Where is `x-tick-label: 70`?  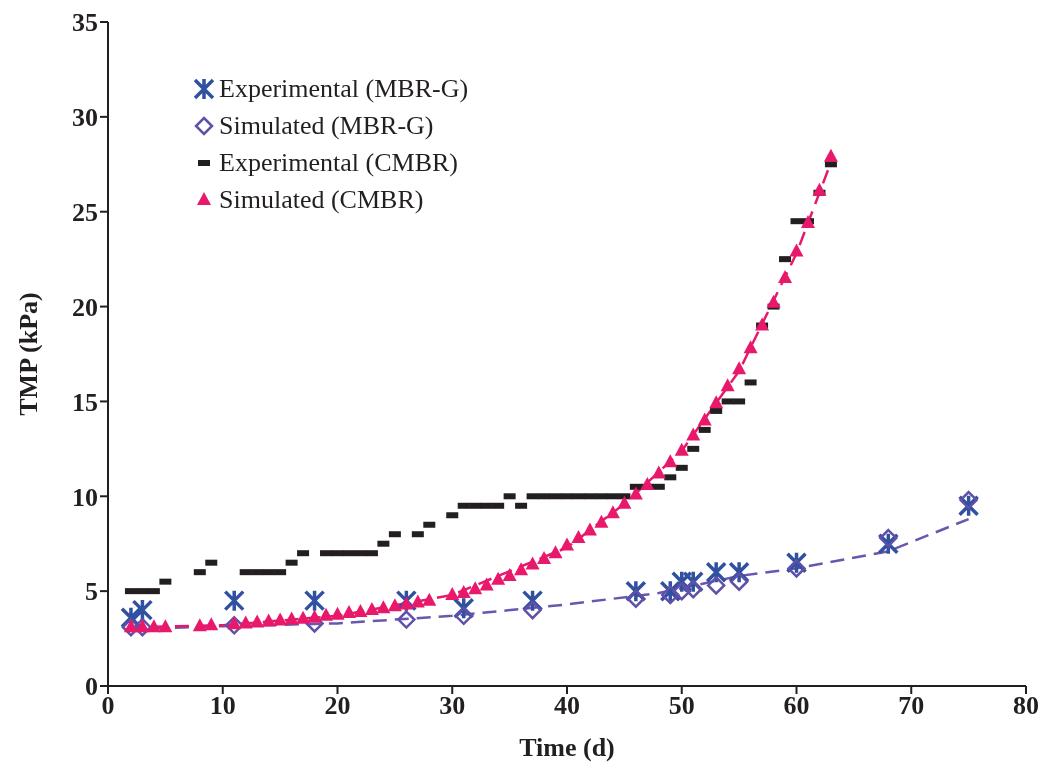
x-tick-label: 70 is located at coordinates (911, 706).